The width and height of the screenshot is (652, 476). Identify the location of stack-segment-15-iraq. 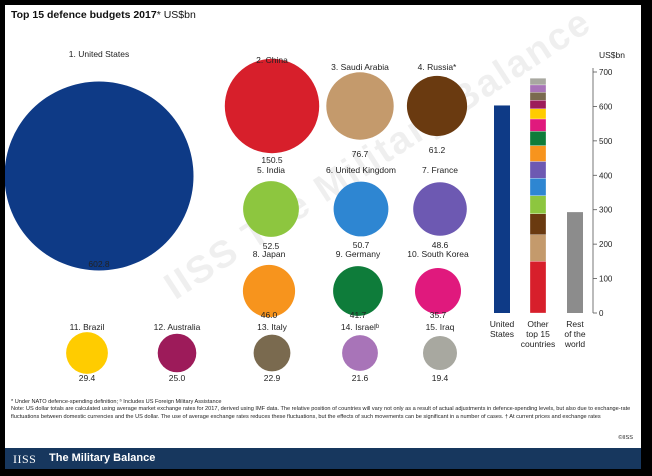
(538, 82).